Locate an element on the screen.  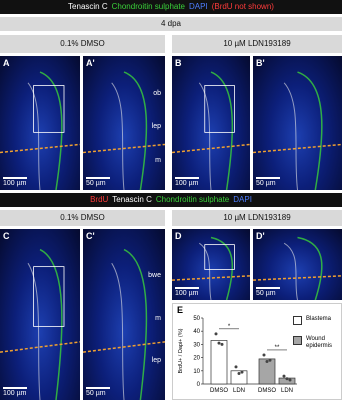
annotation: ob is located at coordinates (157, 93).